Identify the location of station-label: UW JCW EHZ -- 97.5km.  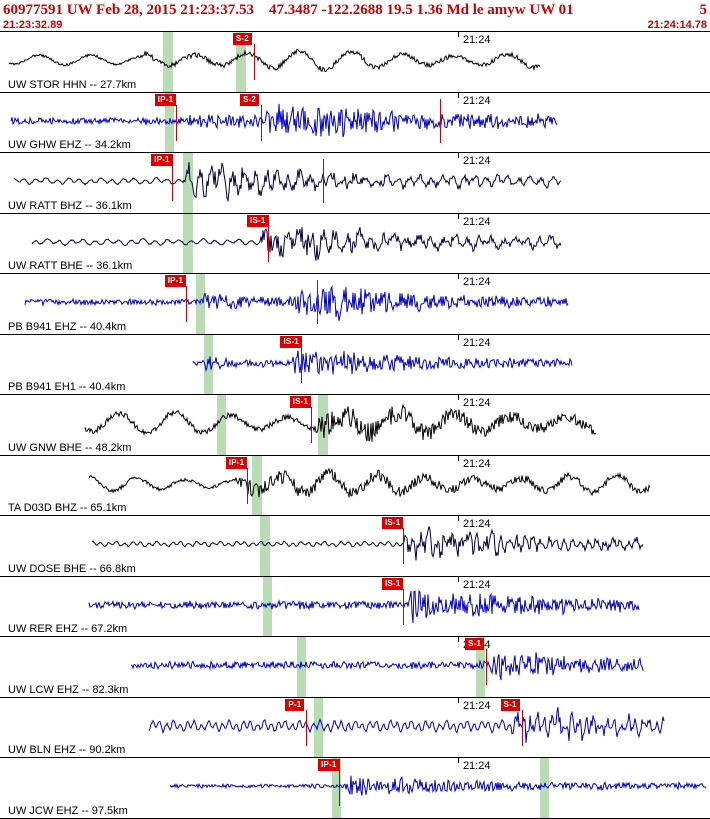
(68, 810).